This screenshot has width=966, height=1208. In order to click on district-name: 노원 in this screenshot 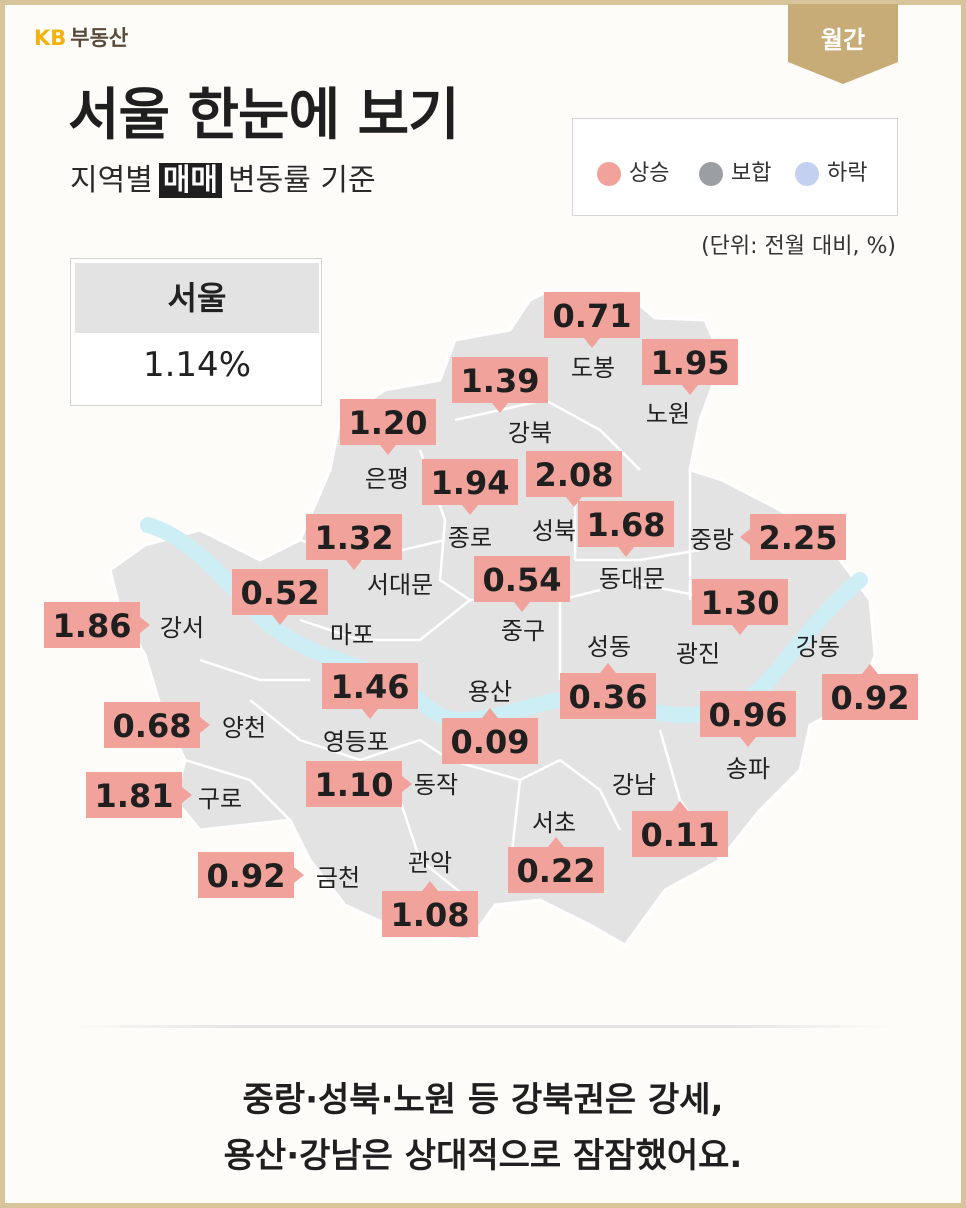, I will do `click(668, 414)`.